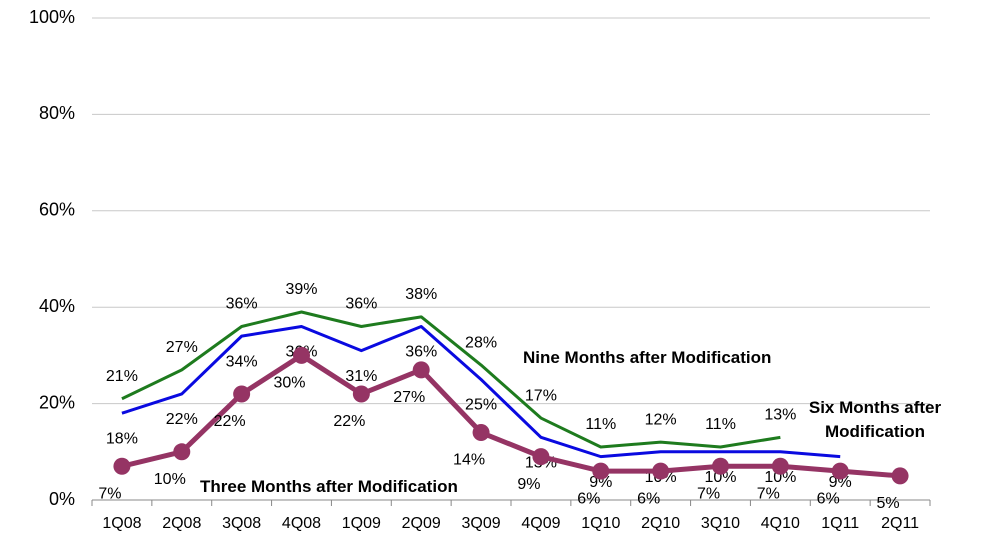  Describe the element at coordinates (121, 523) in the screenshot. I see `x-tick-label: 1Q08` at that location.